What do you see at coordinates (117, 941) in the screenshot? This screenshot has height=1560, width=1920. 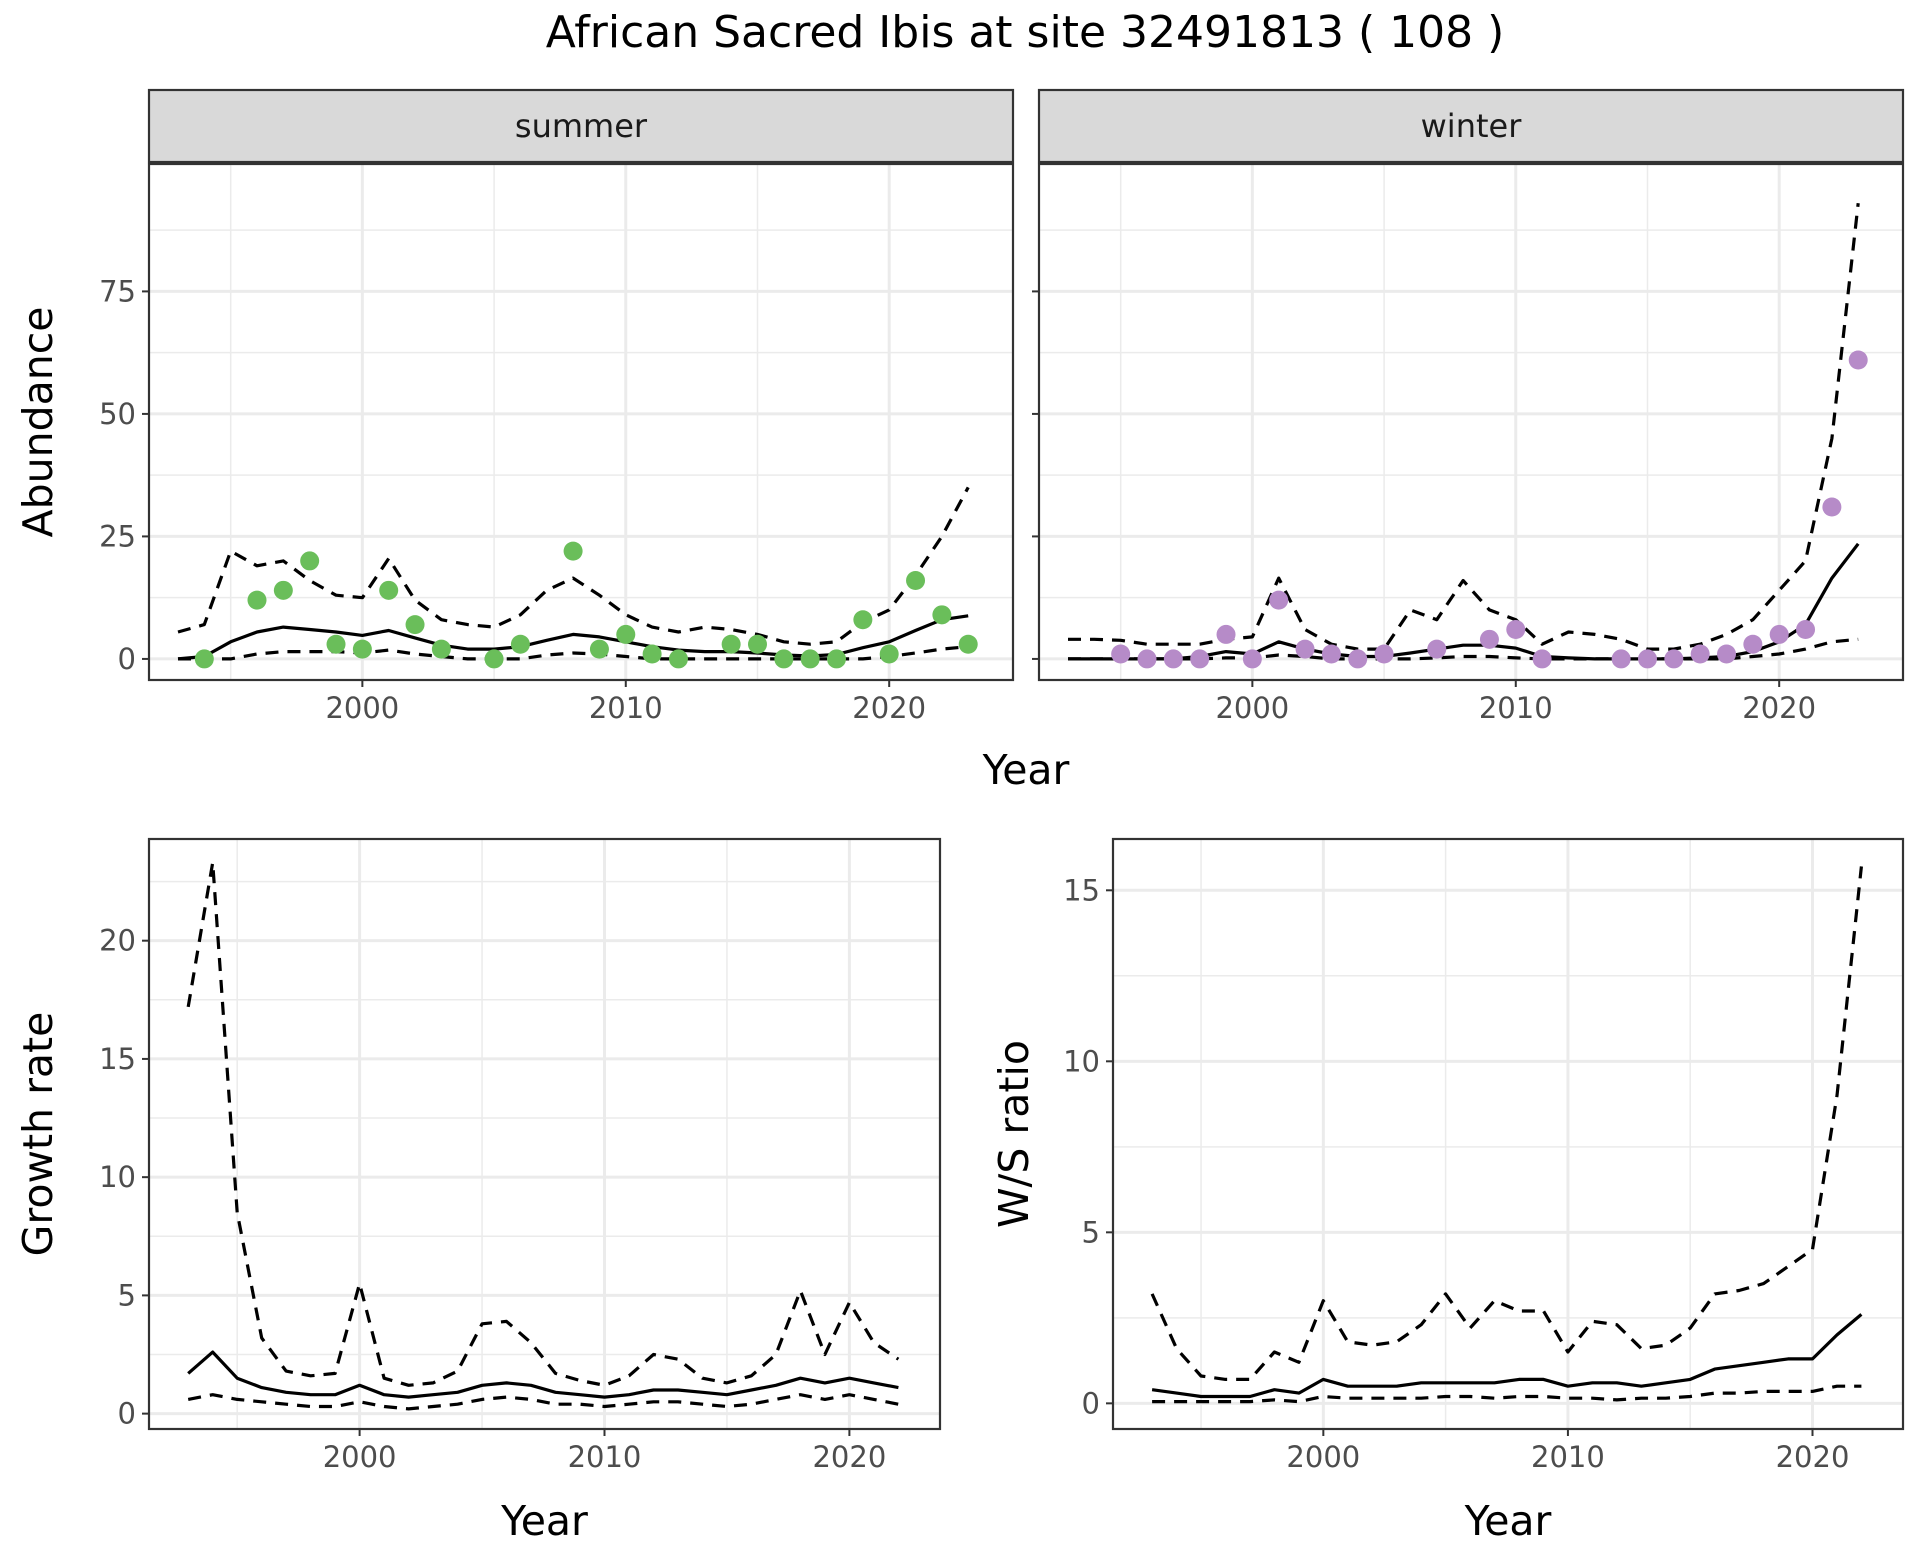 I see `y-tick-label: 20` at bounding box center [117, 941].